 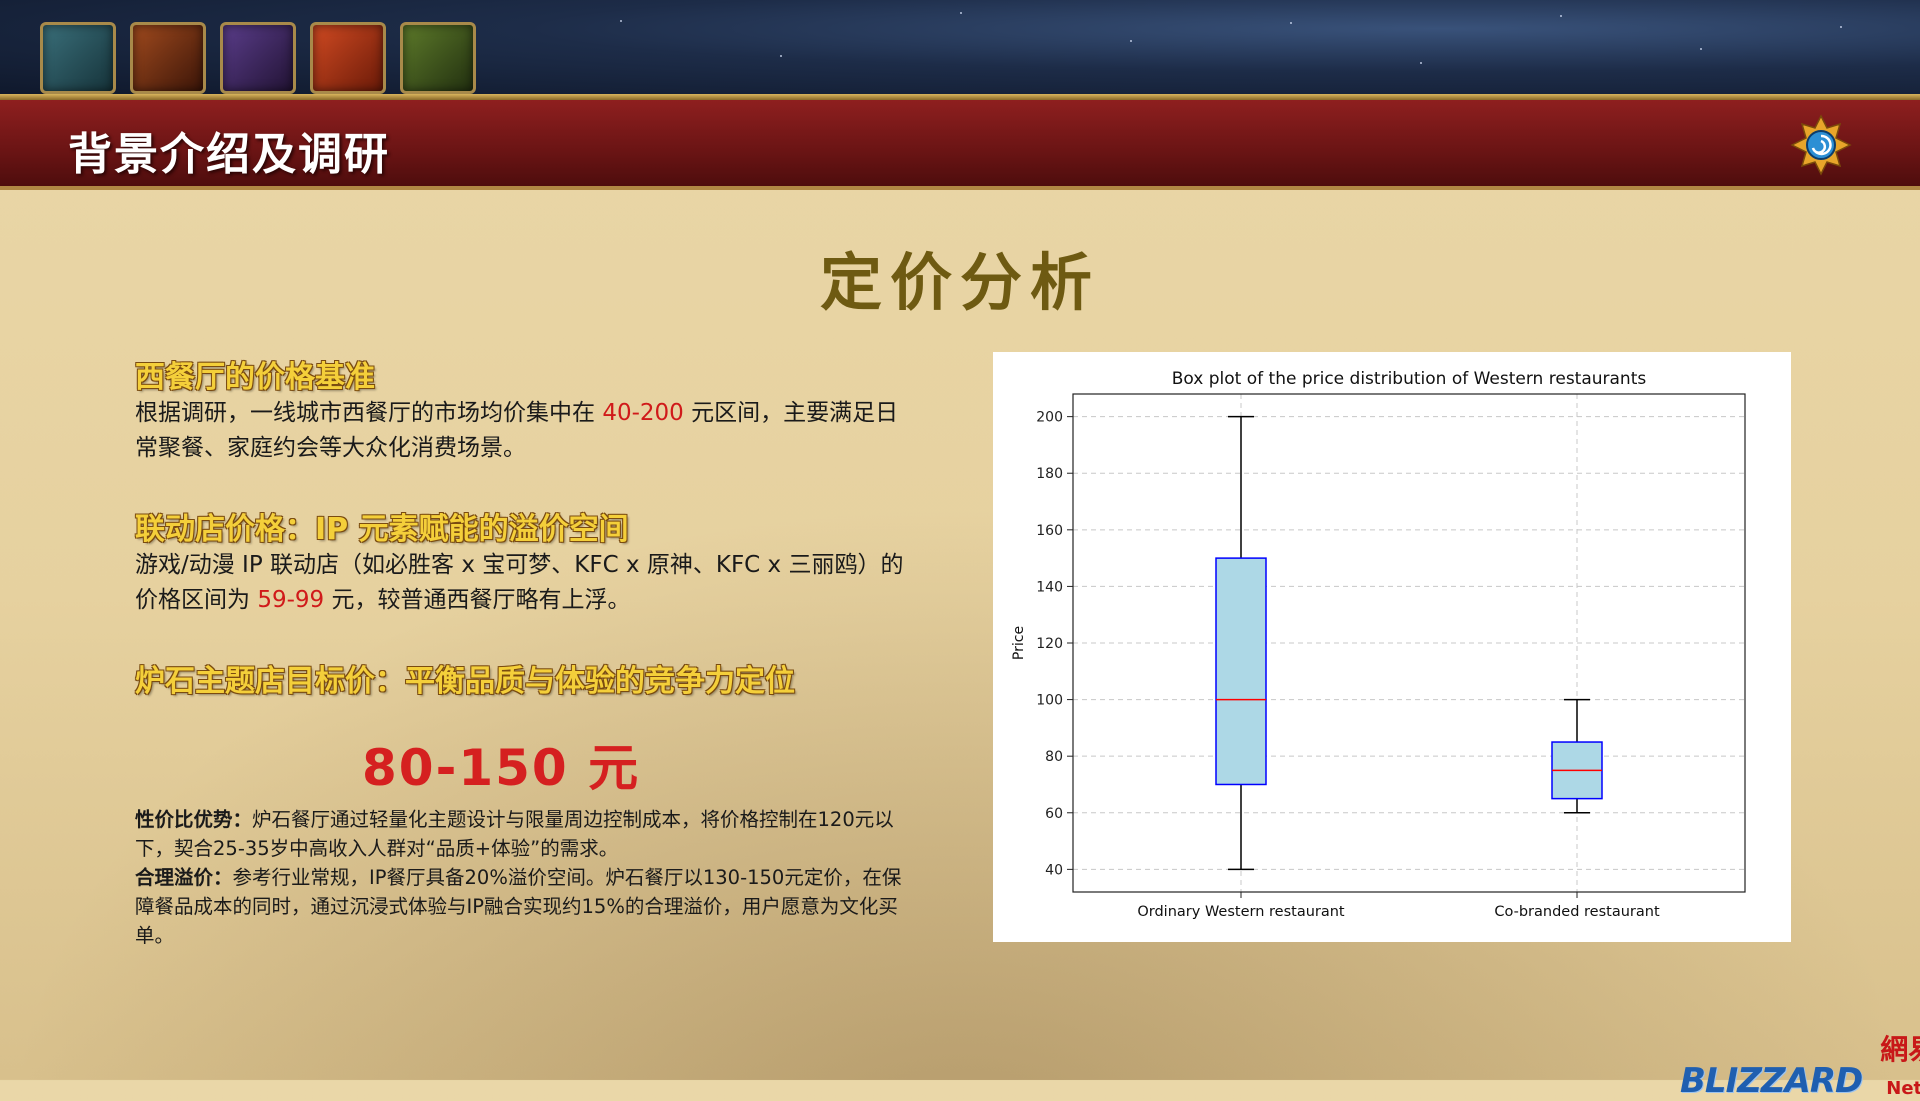 I want to click on text-segment: 根据调研，一线城市西餐厅的市场均价集中在, so click(x=369, y=413).